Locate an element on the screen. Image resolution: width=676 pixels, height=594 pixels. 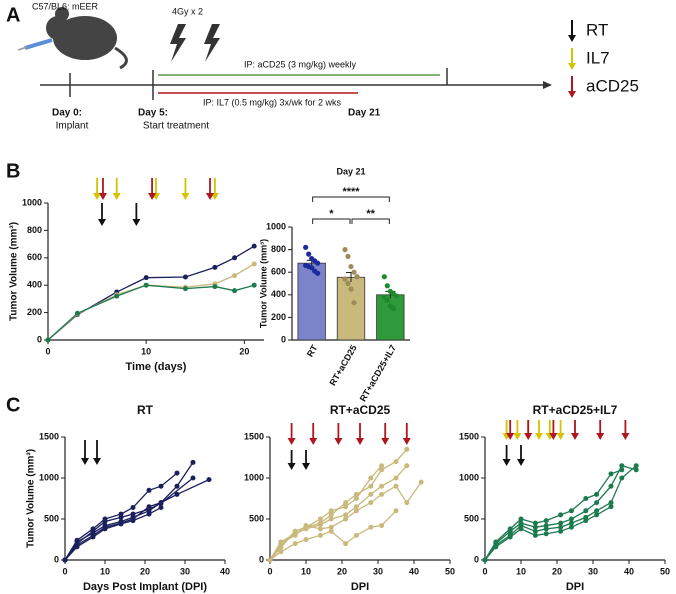
day-label: Day 5: is located at coordinates (153, 113).